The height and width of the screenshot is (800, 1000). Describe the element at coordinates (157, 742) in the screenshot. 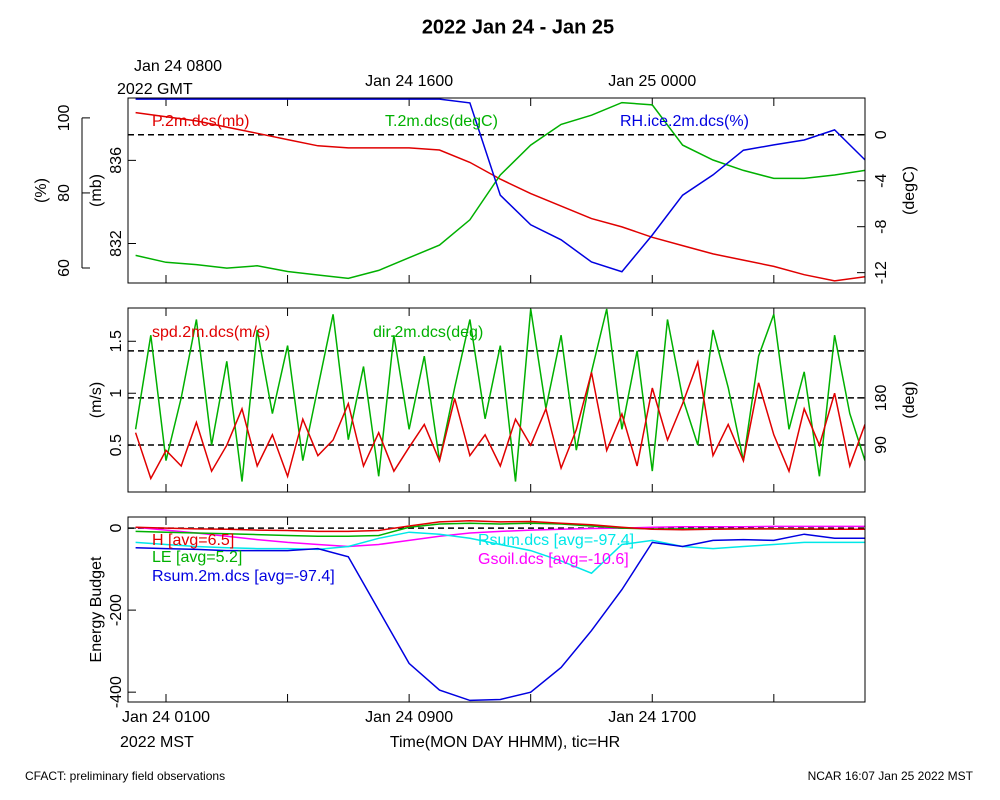

I see `x-zone-label: 2022 MST` at that location.